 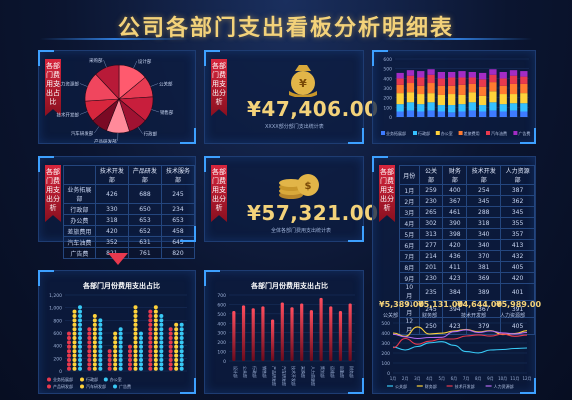 What do you see at coordinates (57, 359) in the screenshot?
I see `bar1-ytick: 200` at bounding box center [57, 359].